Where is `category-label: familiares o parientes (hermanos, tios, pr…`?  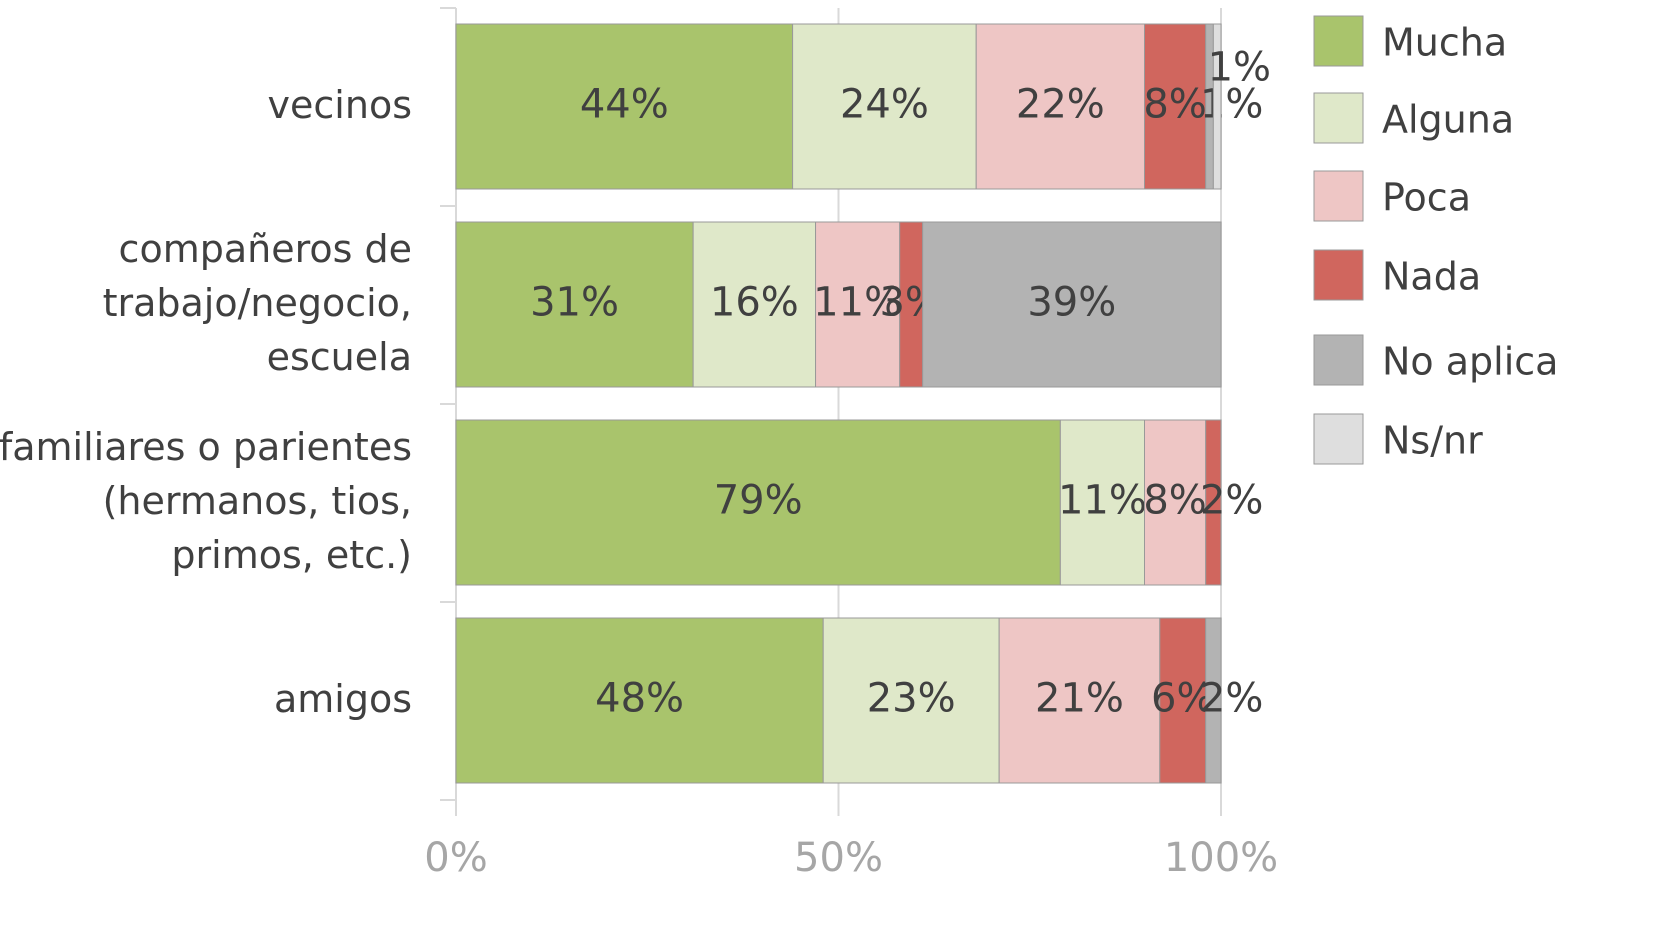 category-label: familiares o parientes (hermanos, tios, pr… is located at coordinates (206, 501).